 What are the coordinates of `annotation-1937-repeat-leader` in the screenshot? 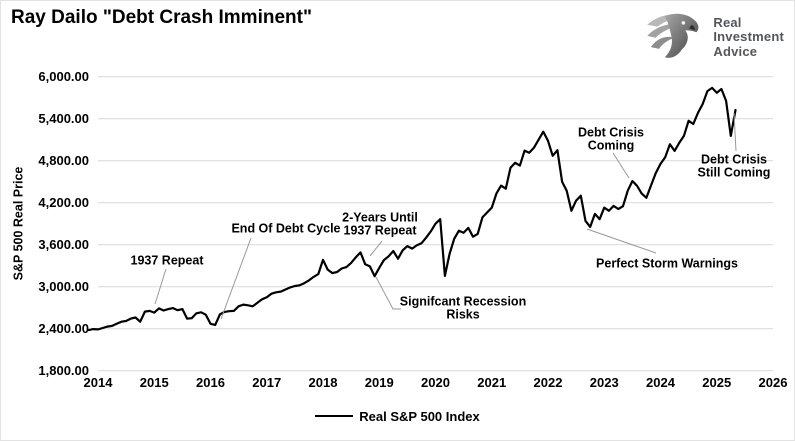 It's located at (160, 286).